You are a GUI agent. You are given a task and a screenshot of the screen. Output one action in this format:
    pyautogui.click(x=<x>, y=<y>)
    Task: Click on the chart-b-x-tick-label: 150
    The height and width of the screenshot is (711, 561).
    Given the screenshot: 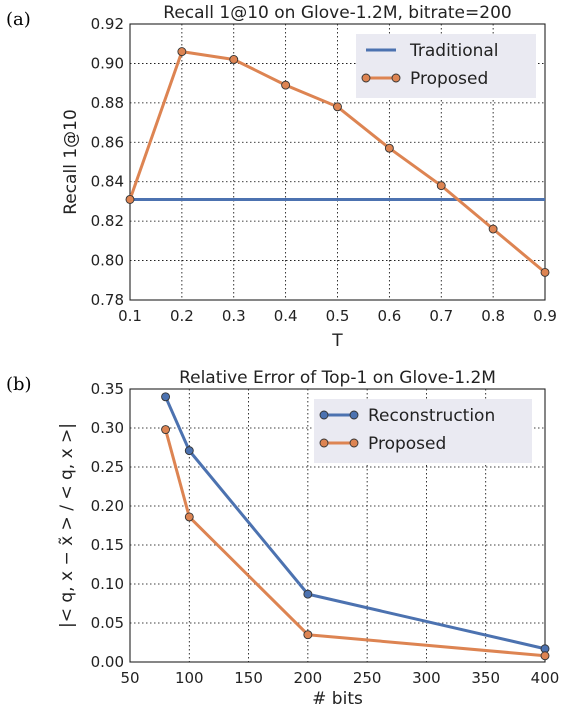 What is the action you would take?
    pyautogui.click(x=248, y=678)
    